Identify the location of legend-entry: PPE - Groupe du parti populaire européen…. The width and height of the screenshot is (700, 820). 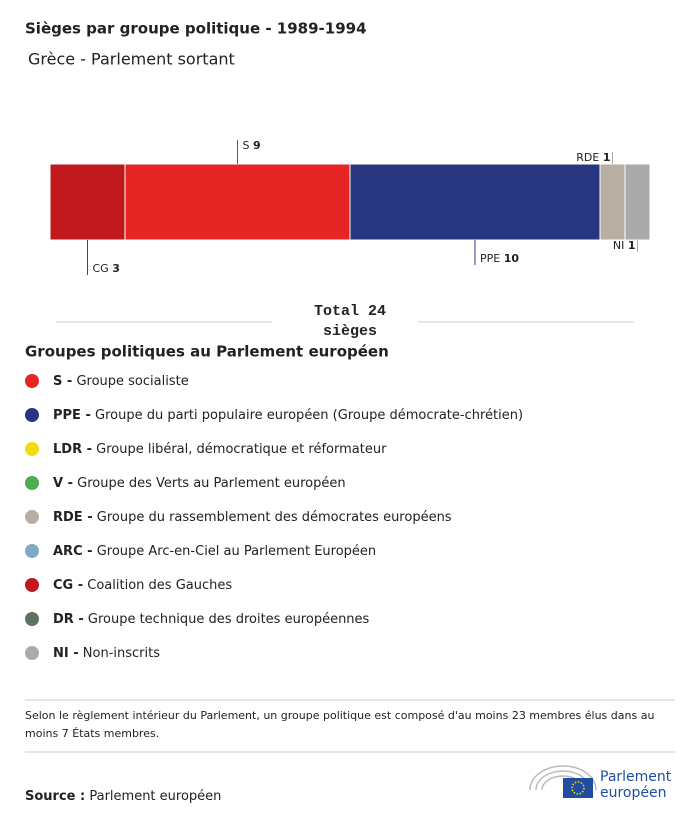
(288, 415).